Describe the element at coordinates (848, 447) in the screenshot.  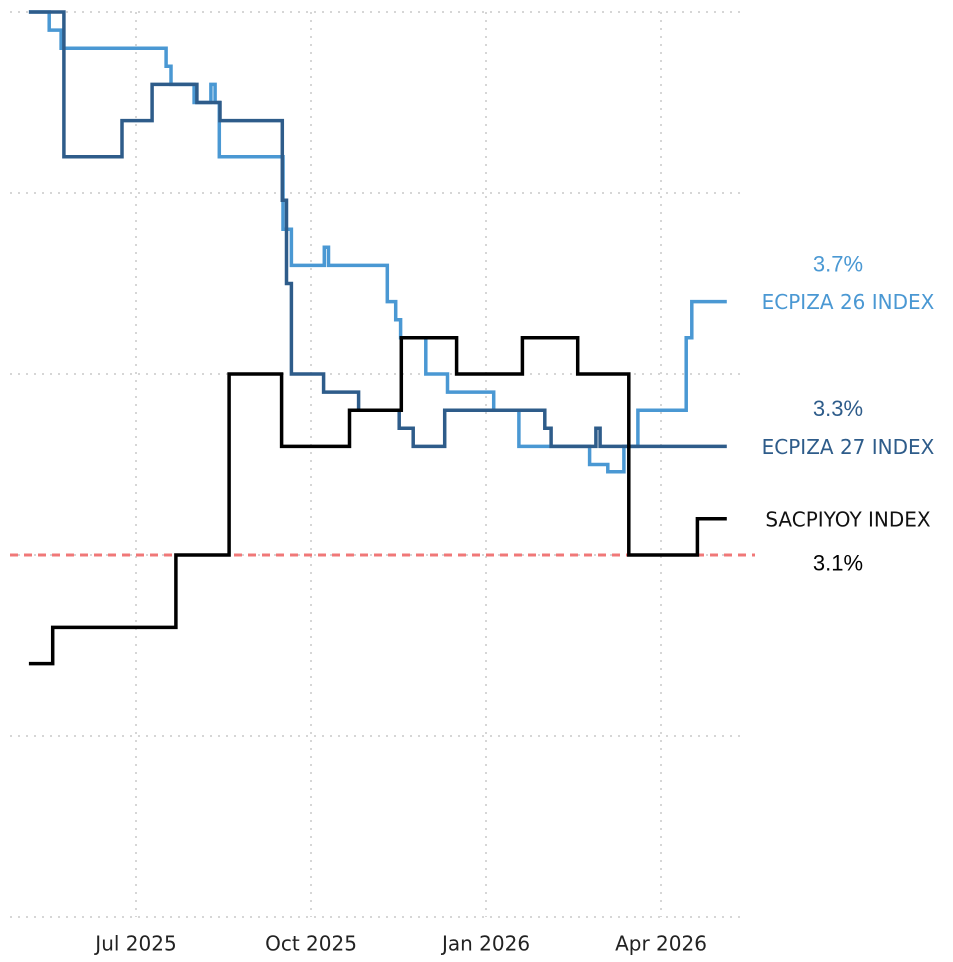
I see `series-name: ECPIZA 27 INDEX` at that location.